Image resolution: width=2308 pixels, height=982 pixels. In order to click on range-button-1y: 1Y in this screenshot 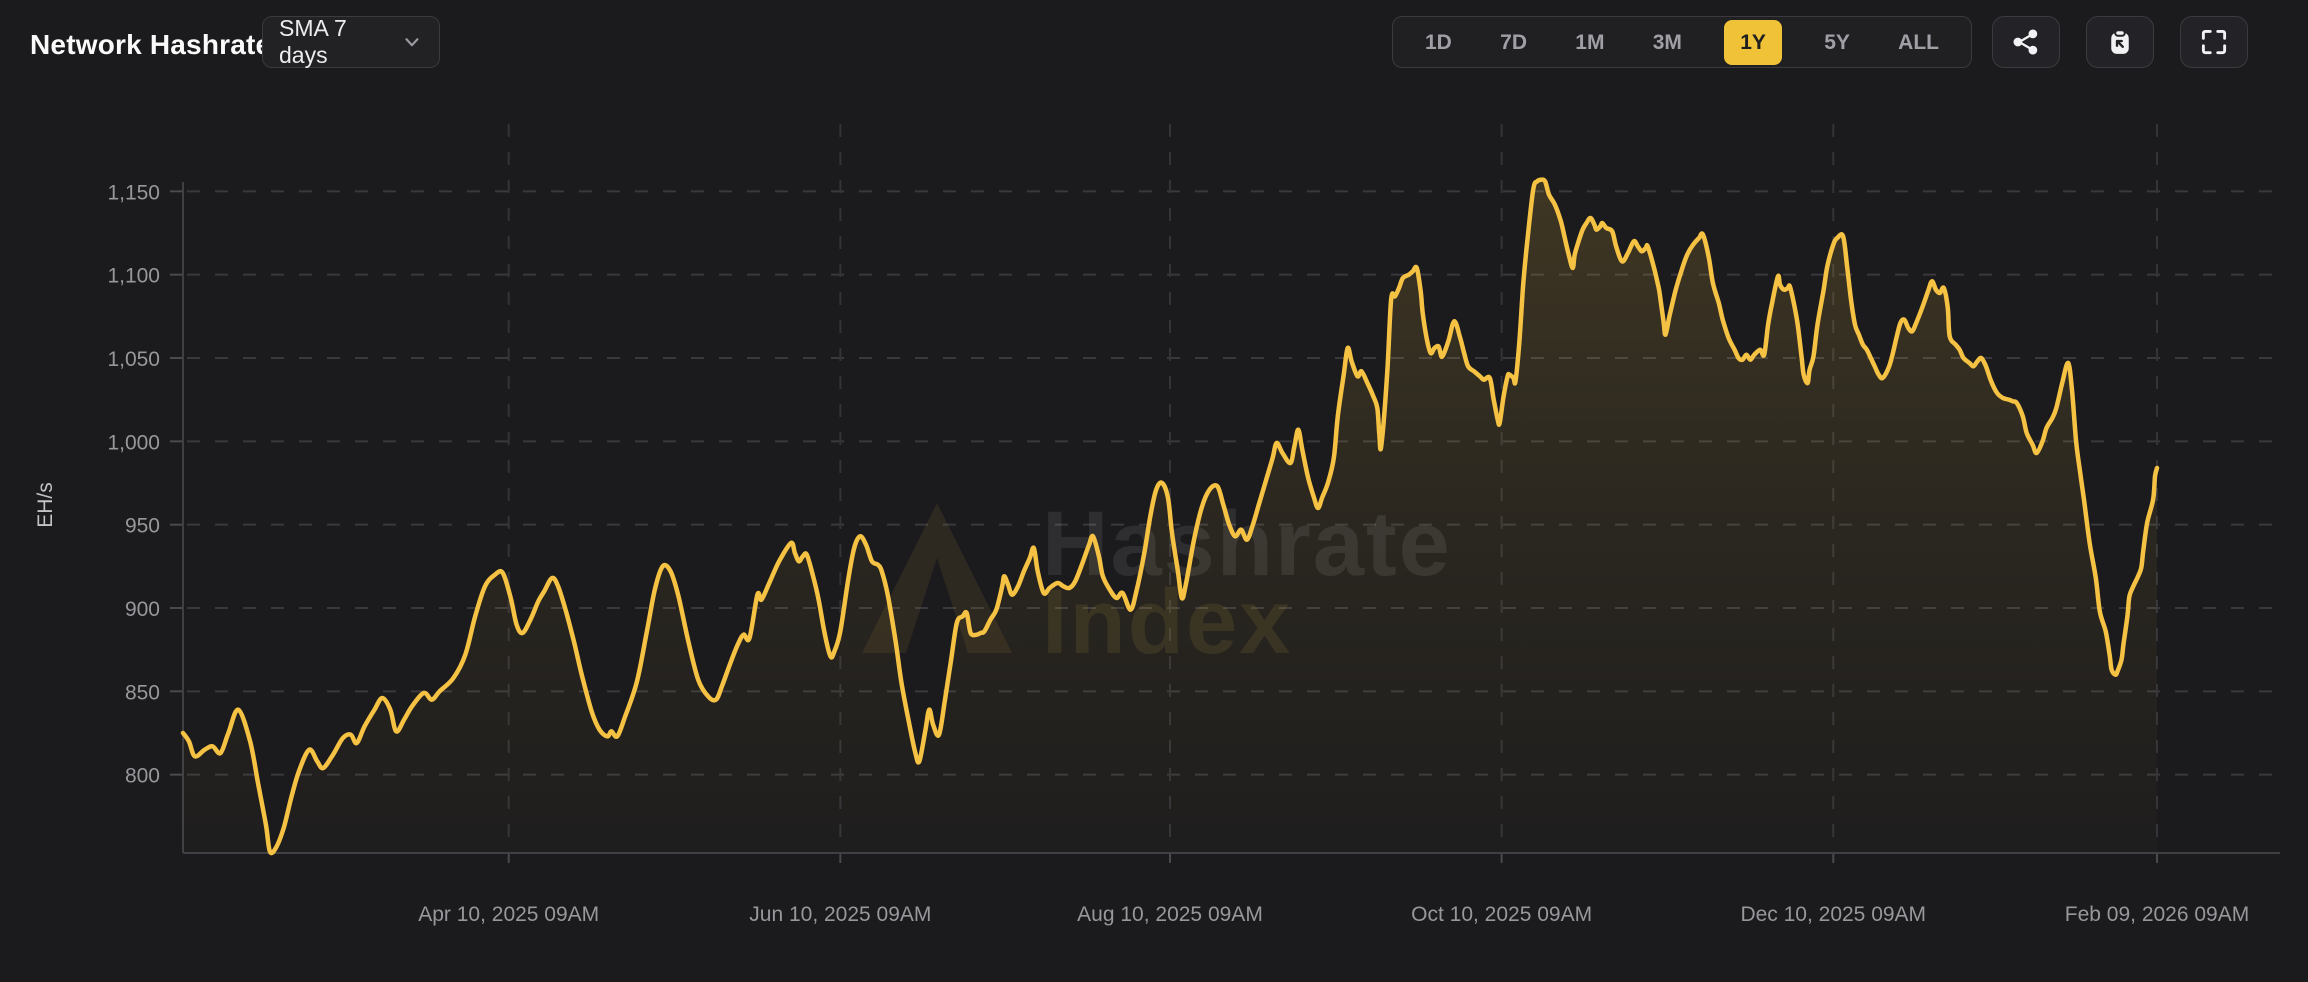, I will do `click(1753, 42)`.